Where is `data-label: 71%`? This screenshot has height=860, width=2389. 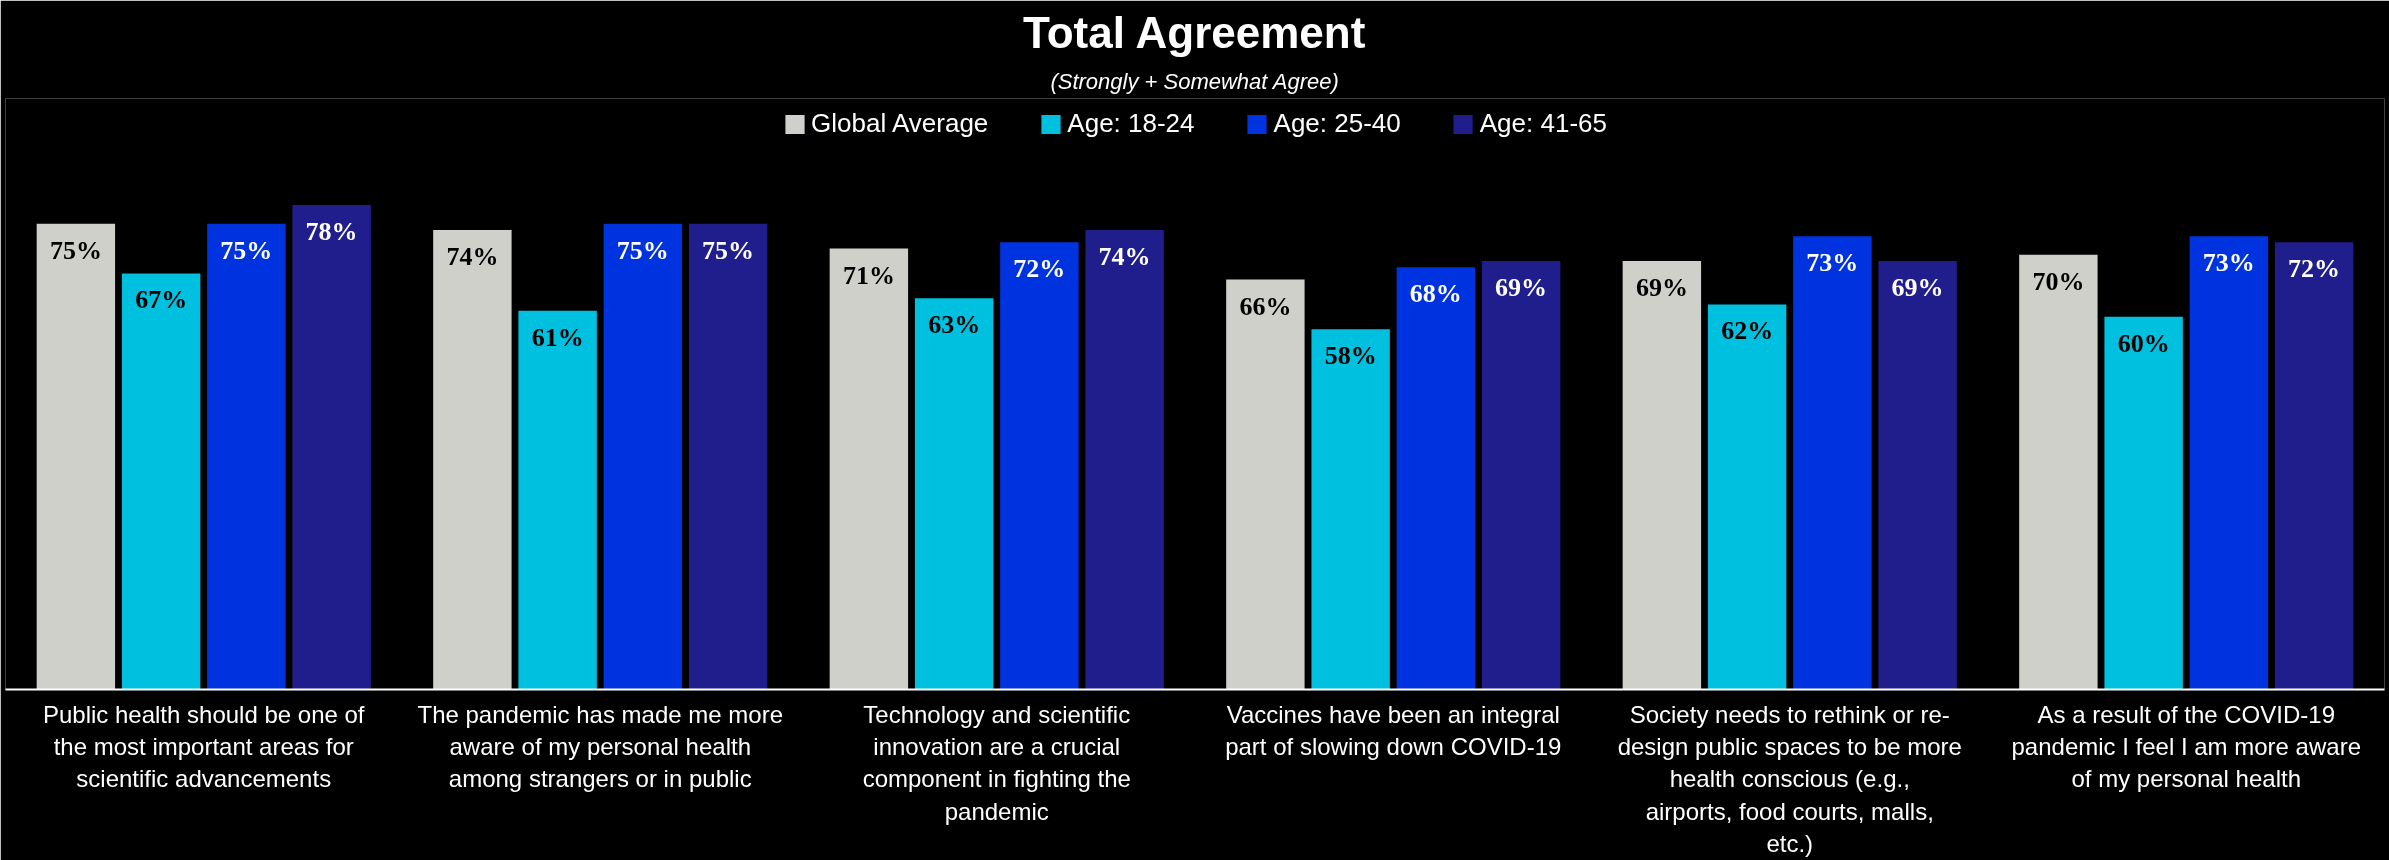 data-label: 71% is located at coordinates (868, 275).